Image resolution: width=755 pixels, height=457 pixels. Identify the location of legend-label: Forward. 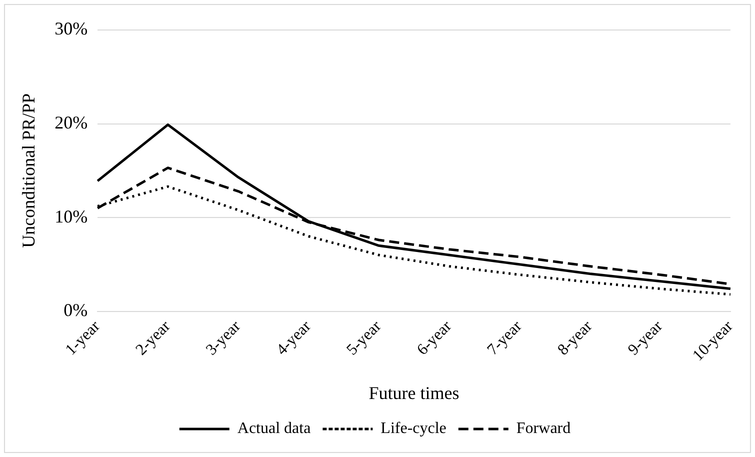
(543, 429).